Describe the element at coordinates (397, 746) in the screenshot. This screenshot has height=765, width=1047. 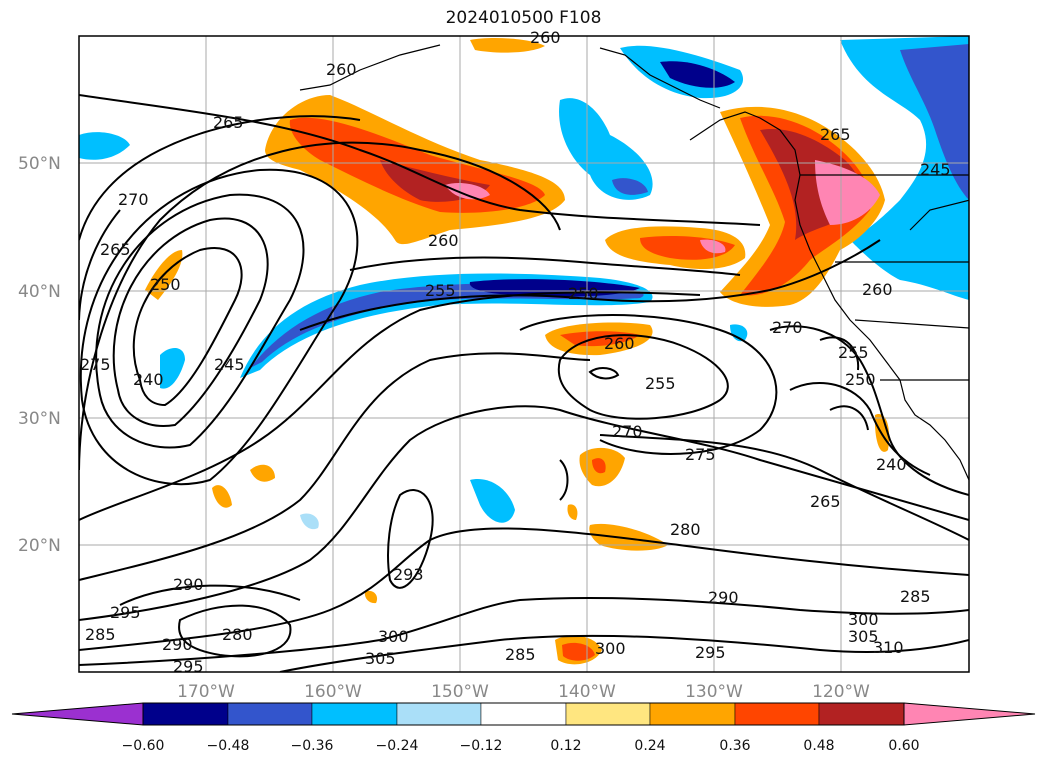
I see `colorbar-tick-label: −0.24` at that location.